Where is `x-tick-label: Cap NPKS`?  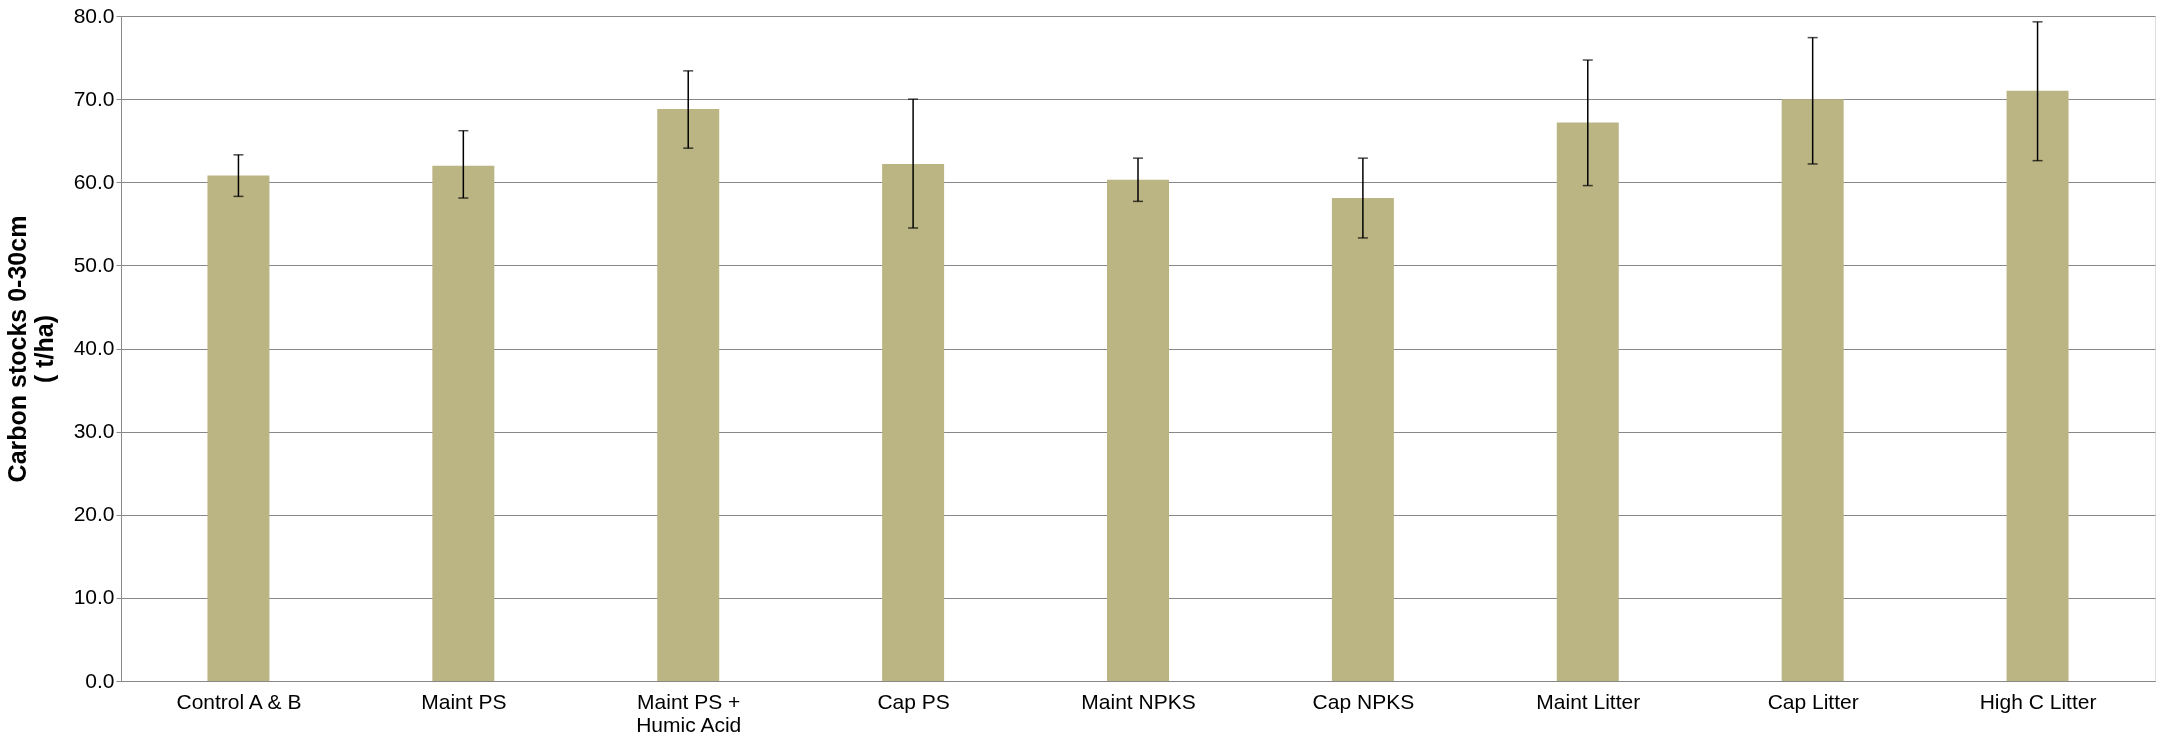 x-tick-label: Cap NPKS is located at coordinates (1363, 701).